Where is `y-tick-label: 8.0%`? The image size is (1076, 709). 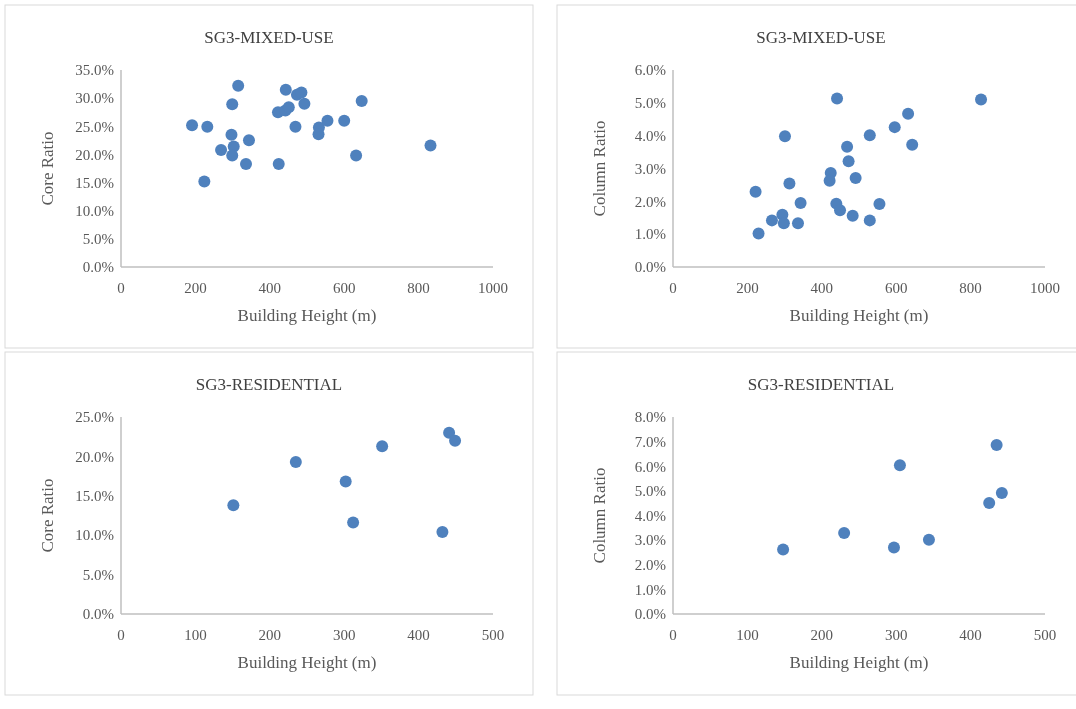 y-tick-label: 8.0% is located at coordinates (650, 417).